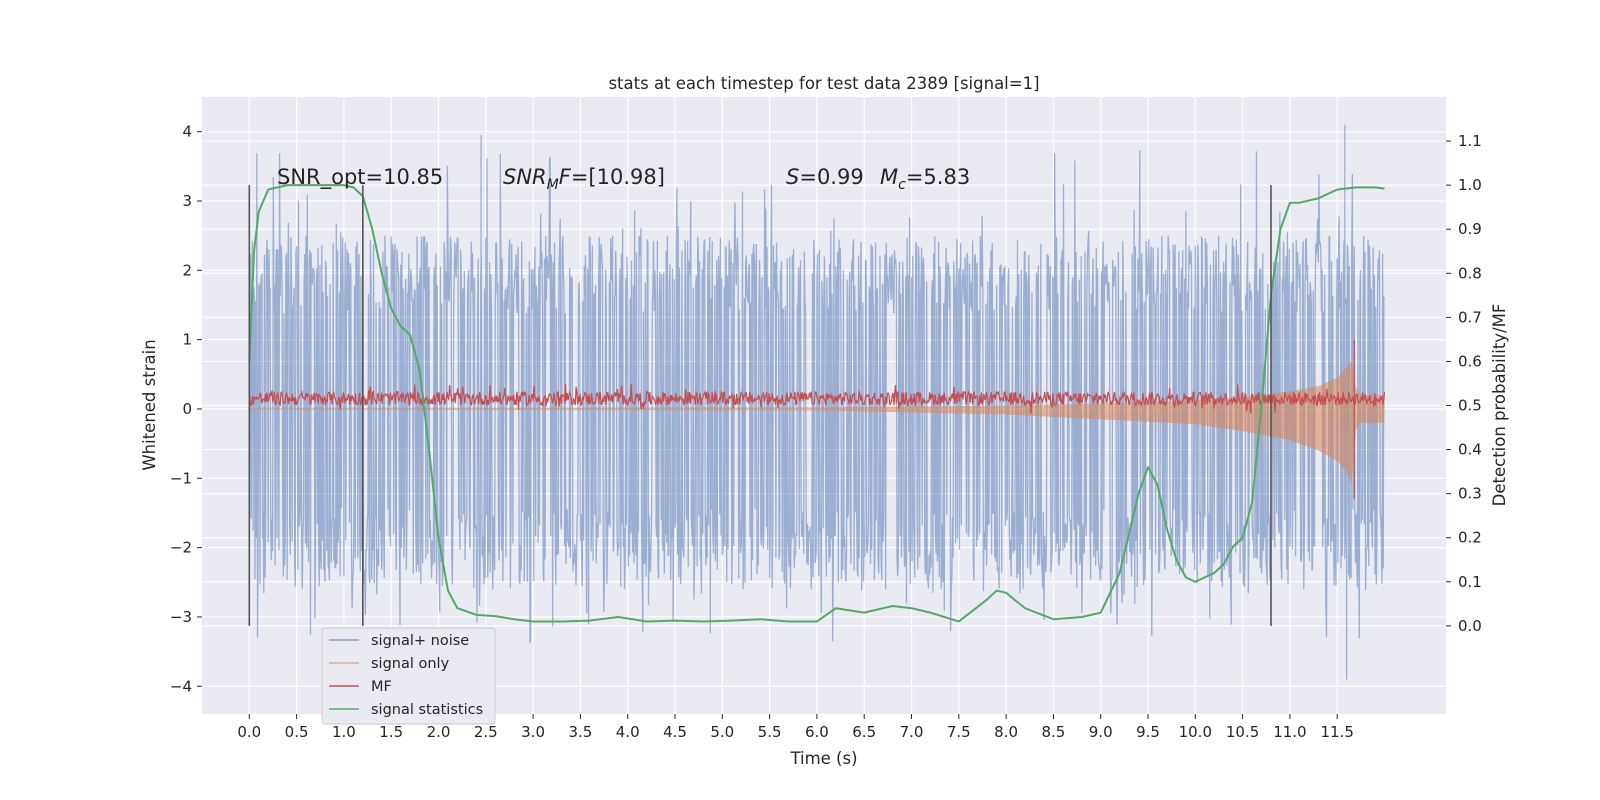 This screenshot has width=1600, height=800. Describe the element at coordinates (1470, 361) in the screenshot. I see `y2-tick-label: 0.6` at that location.